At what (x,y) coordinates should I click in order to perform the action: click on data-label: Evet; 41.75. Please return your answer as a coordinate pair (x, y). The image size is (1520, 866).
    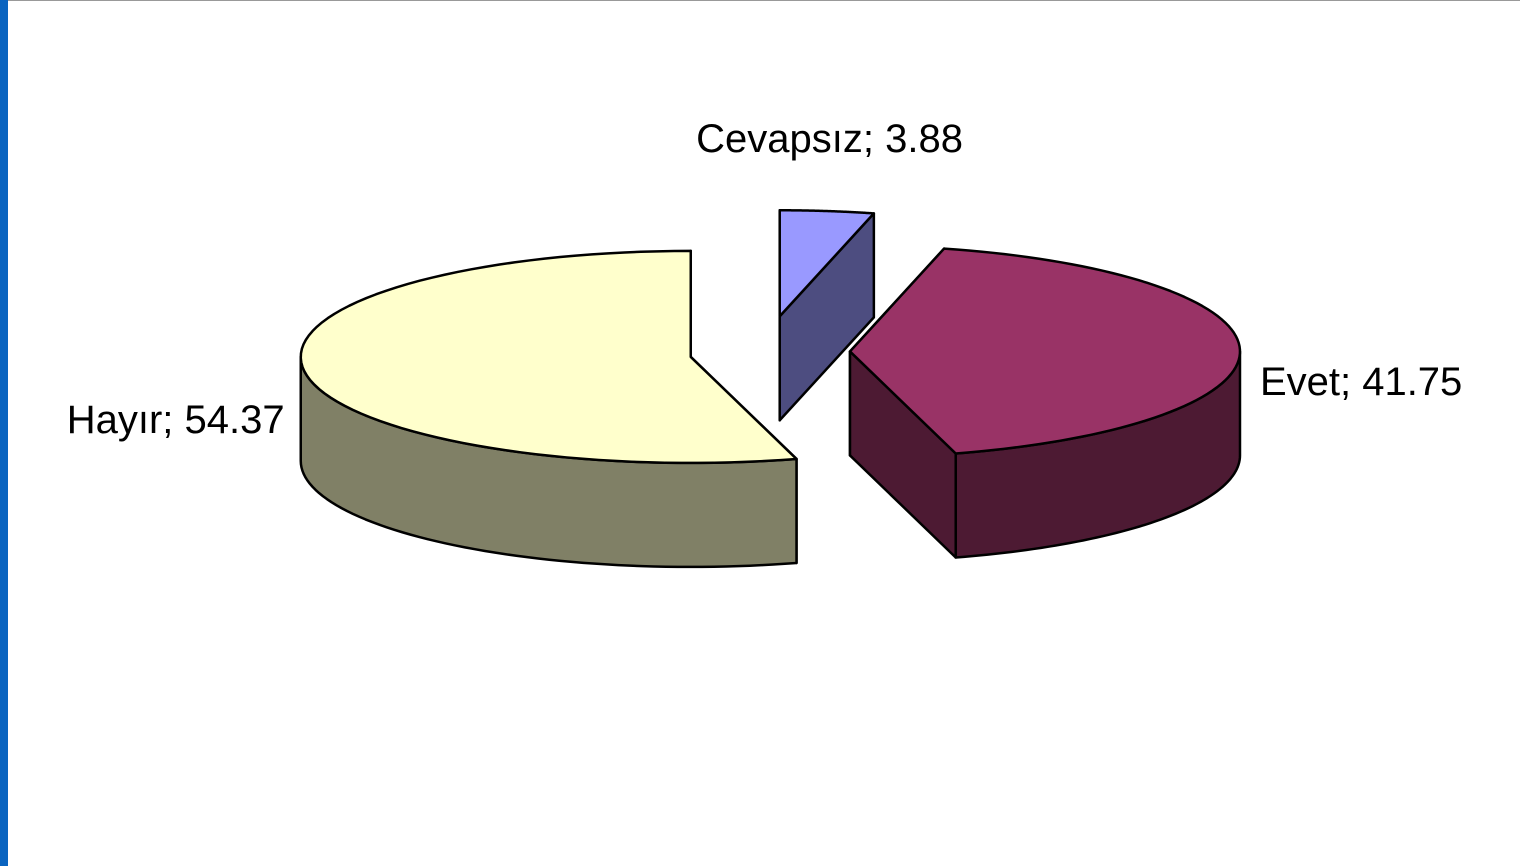
    Looking at the image, I should click on (1361, 382).